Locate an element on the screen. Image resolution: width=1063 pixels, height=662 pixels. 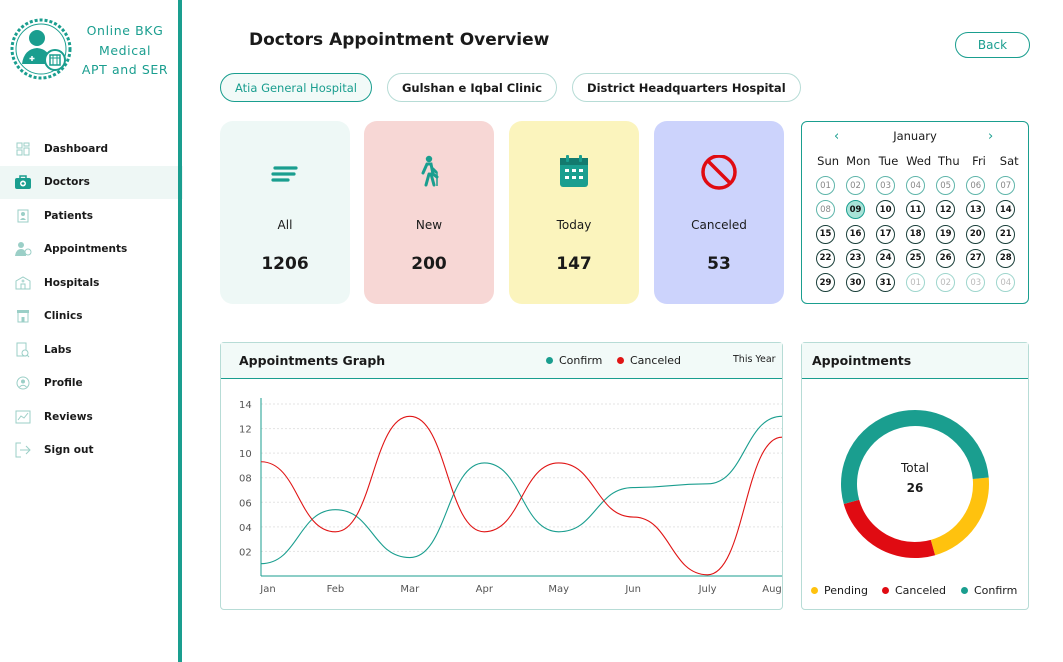
tab-gulshan-e-iqbal-clinic: Gulshan e Iqbal Clinic is located at coordinates (472, 87).